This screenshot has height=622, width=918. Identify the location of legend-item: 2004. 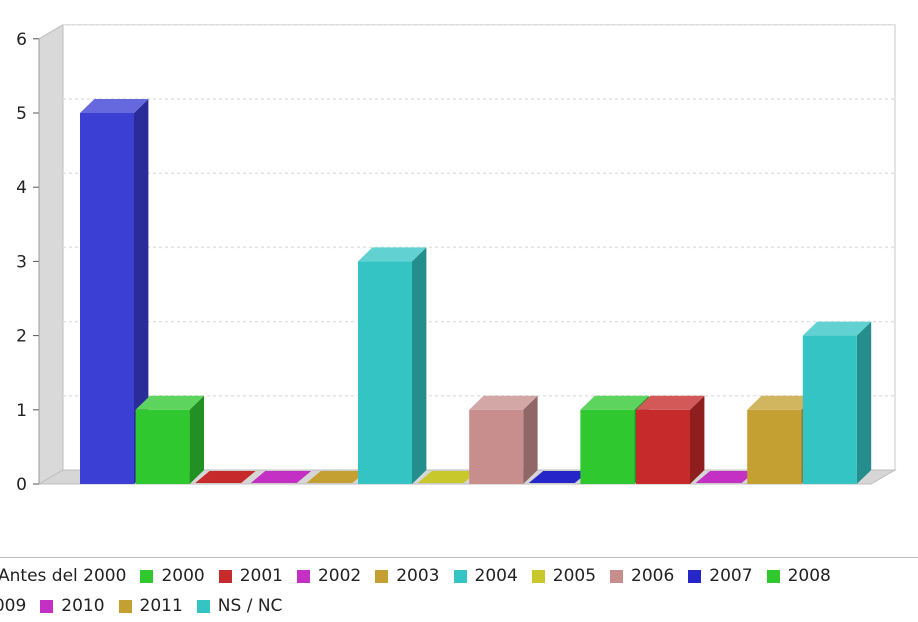
(485, 576).